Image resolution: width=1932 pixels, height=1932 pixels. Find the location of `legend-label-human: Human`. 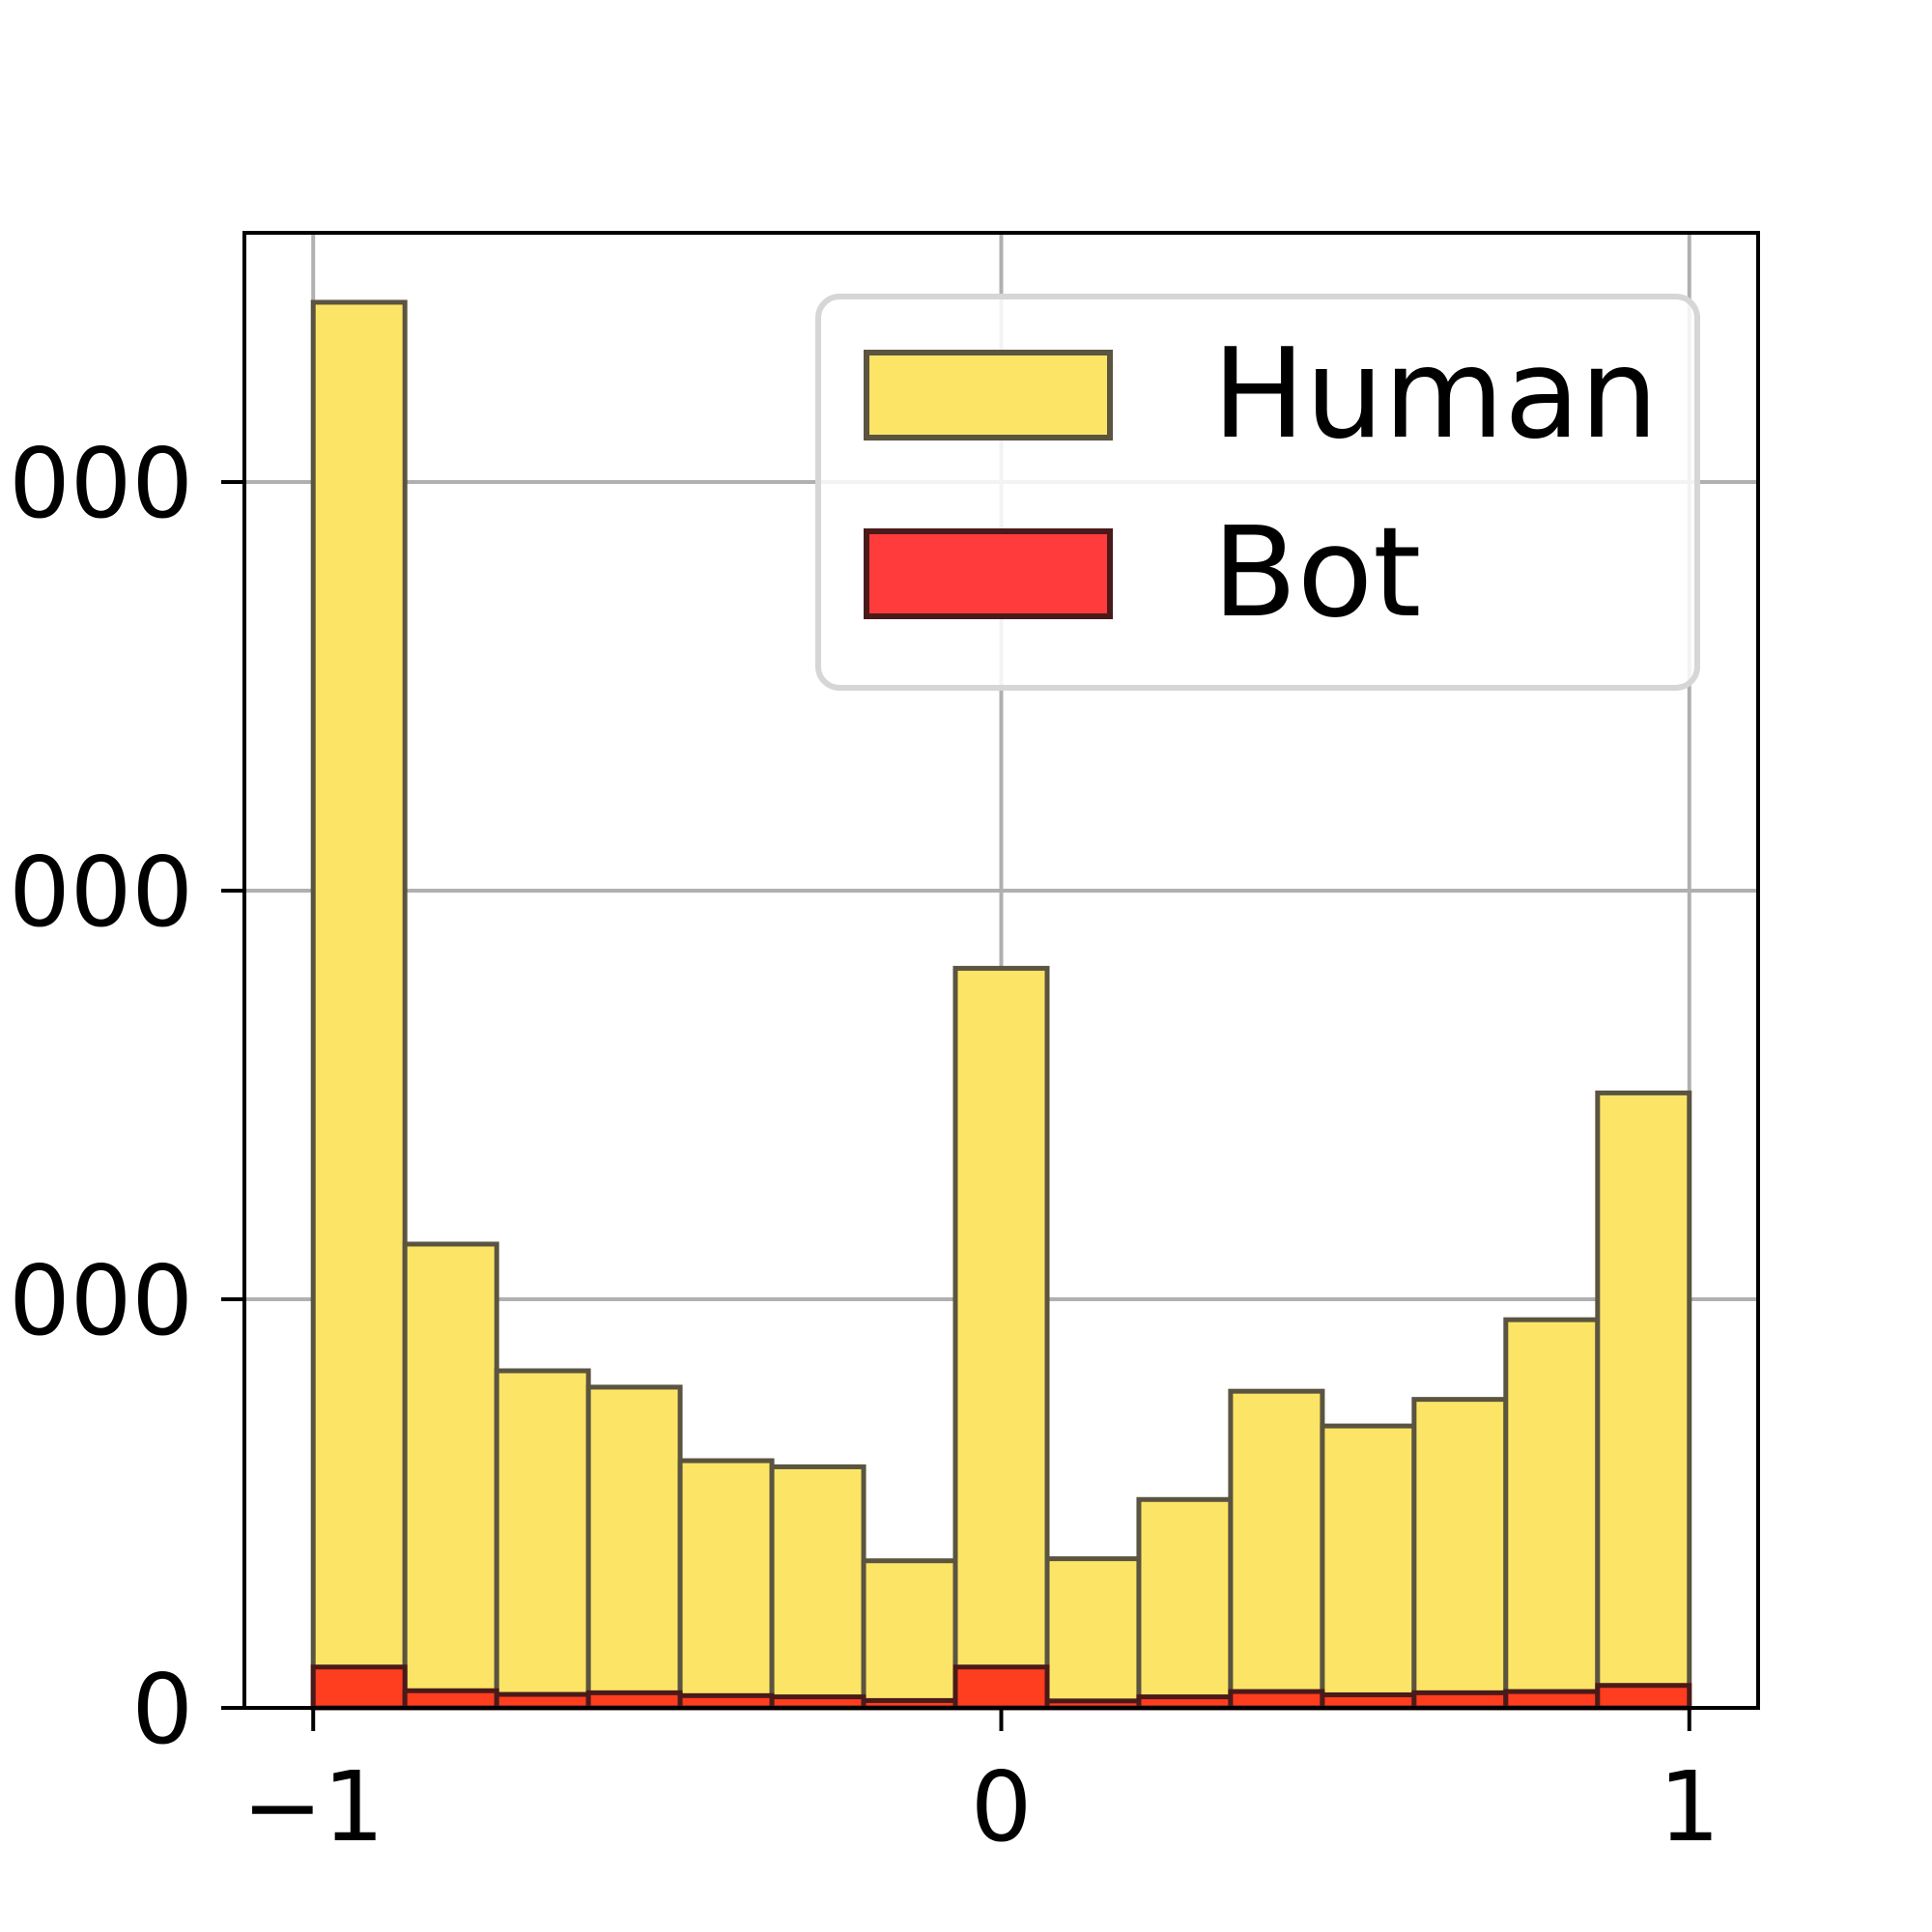

legend-label-human: Human is located at coordinates (1435, 395).